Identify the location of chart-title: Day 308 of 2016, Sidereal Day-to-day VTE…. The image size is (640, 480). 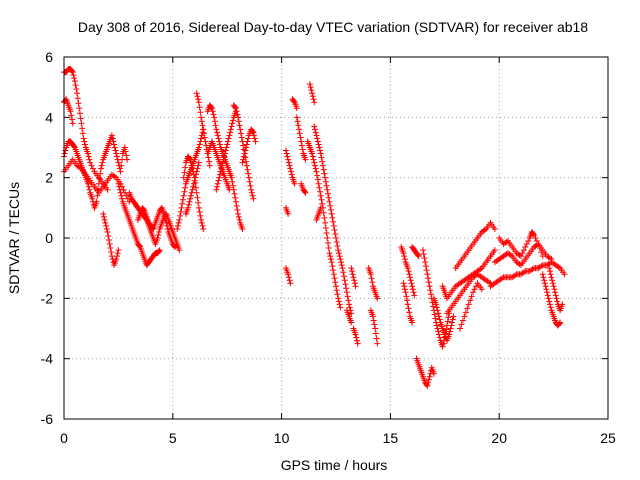
(333, 27).